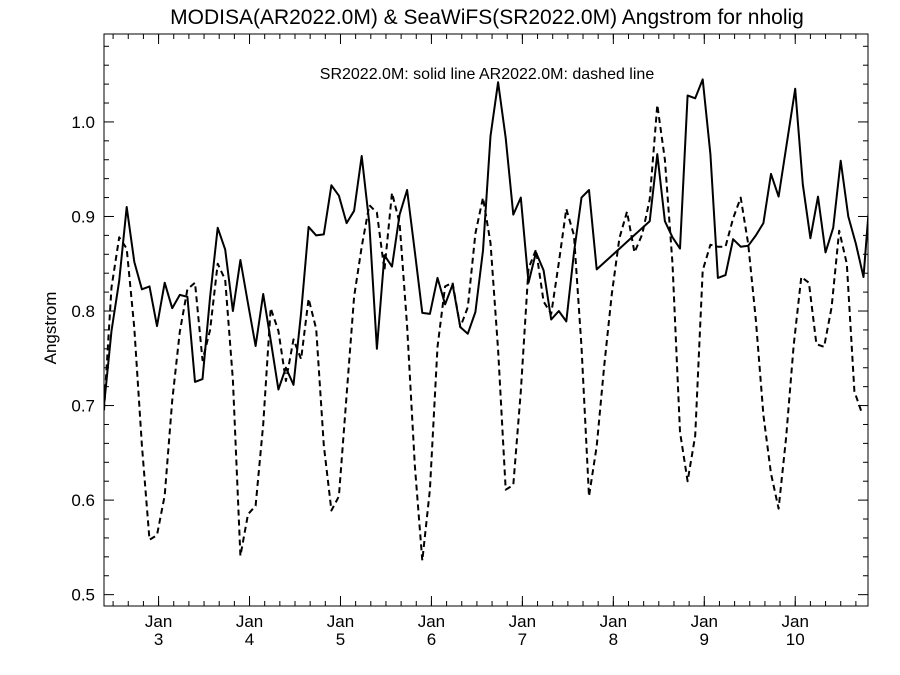 The width and height of the screenshot is (900, 675). Describe the element at coordinates (249, 639) in the screenshot. I see `x-tick-year-label: 4` at that location.